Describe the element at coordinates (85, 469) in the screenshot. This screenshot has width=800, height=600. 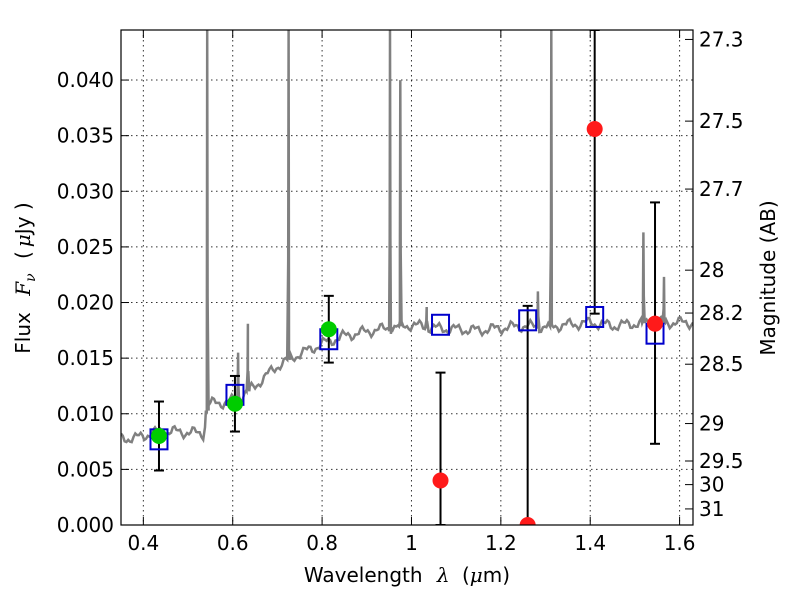
I see `y-tick-label: 0.005` at that location.